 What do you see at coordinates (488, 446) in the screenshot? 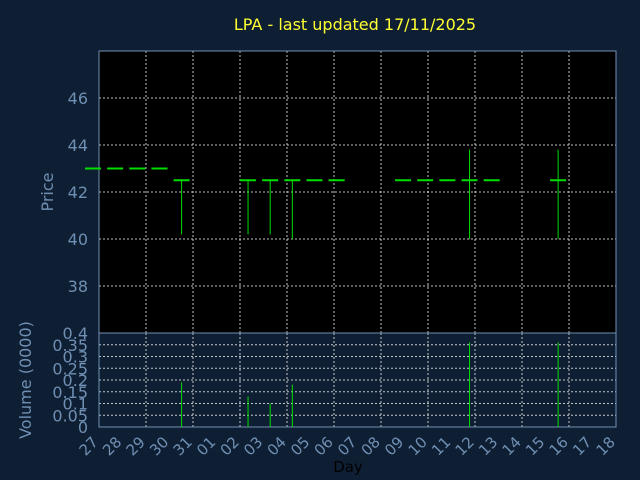
I see `x-tick-label: 13` at bounding box center [488, 446].